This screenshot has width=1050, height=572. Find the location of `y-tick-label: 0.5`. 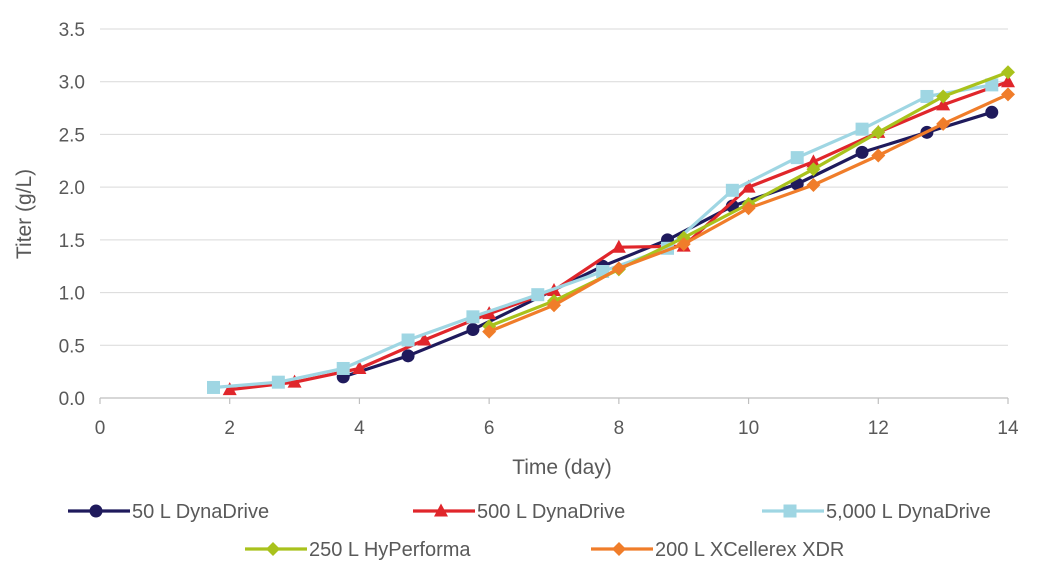

y-tick-label: 0.5 is located at coordinates (72, 346).